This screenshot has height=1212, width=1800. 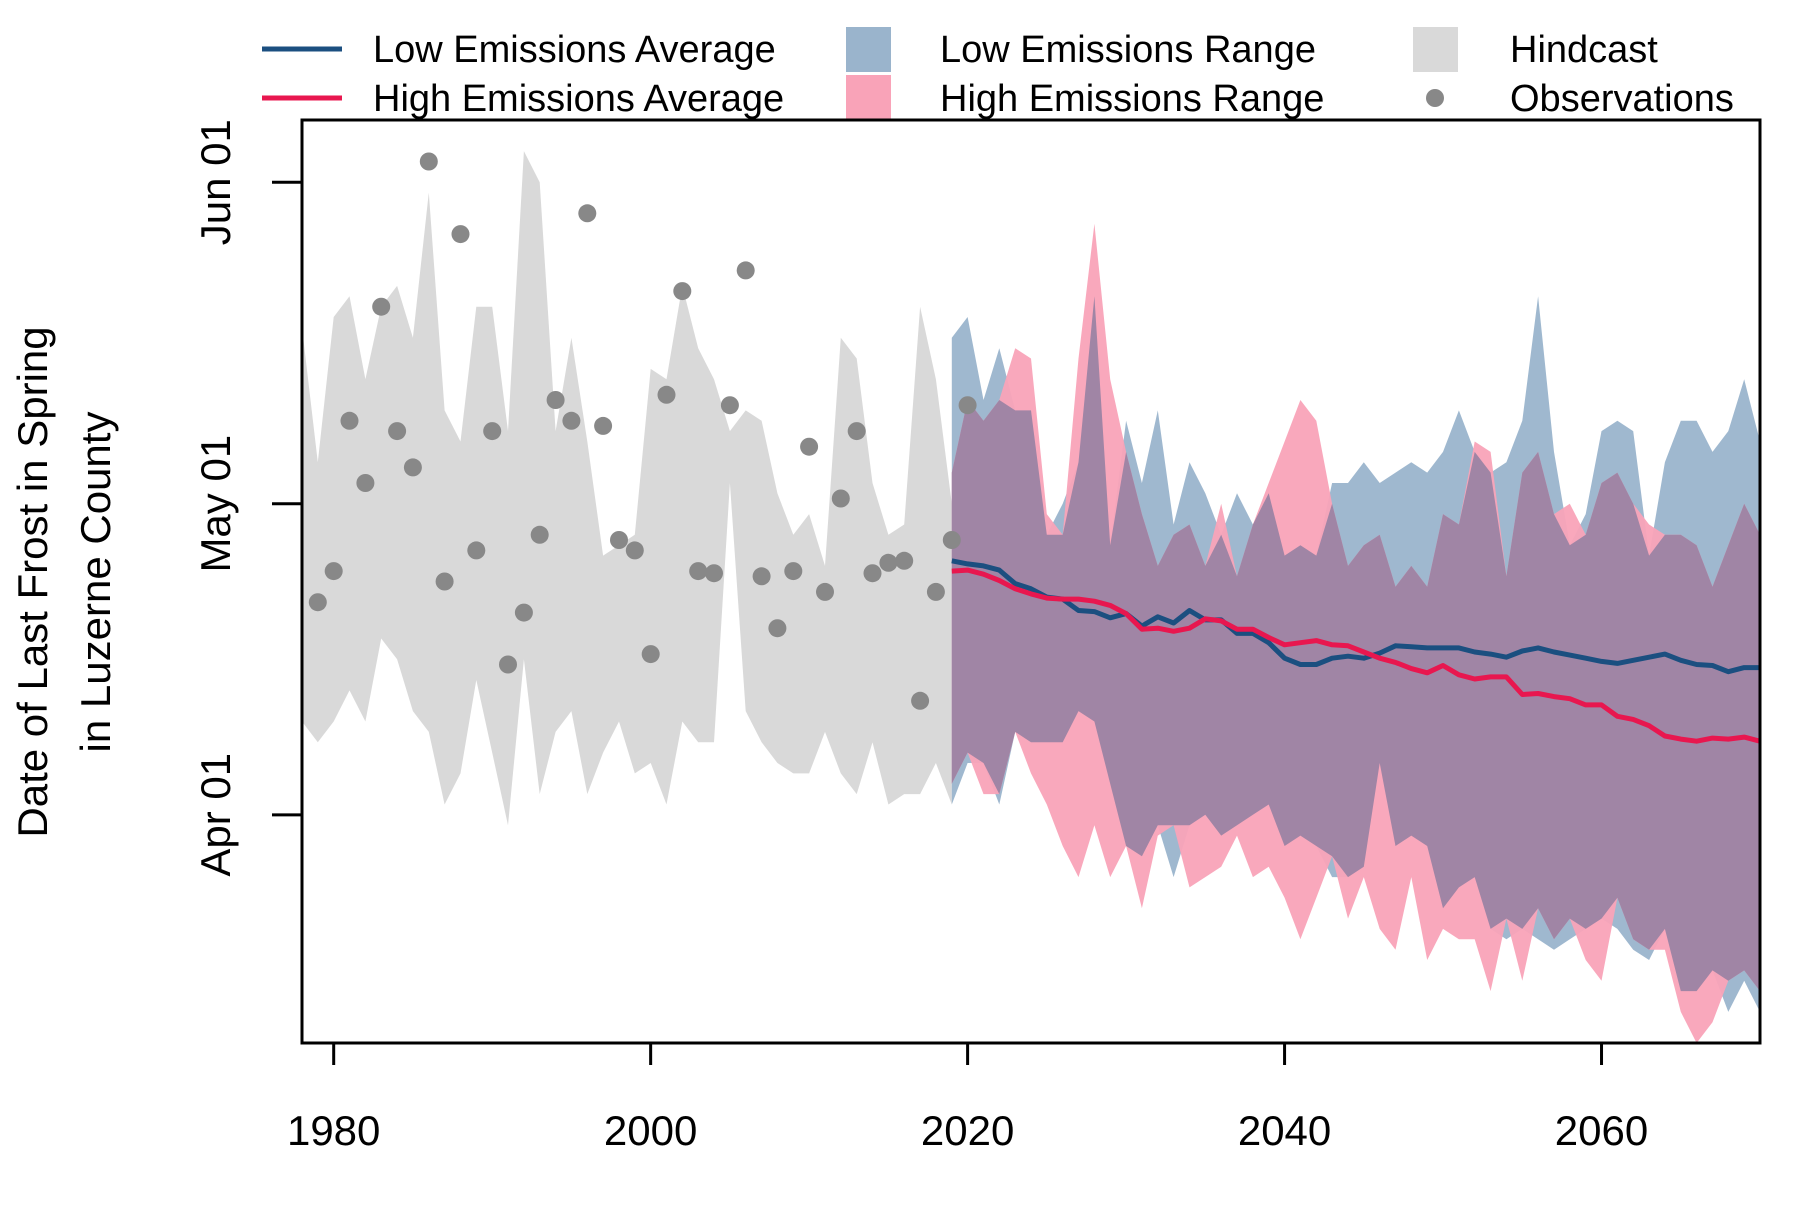 I want to click on legend-label-observations: Observations, so click(x=1622, y=99).